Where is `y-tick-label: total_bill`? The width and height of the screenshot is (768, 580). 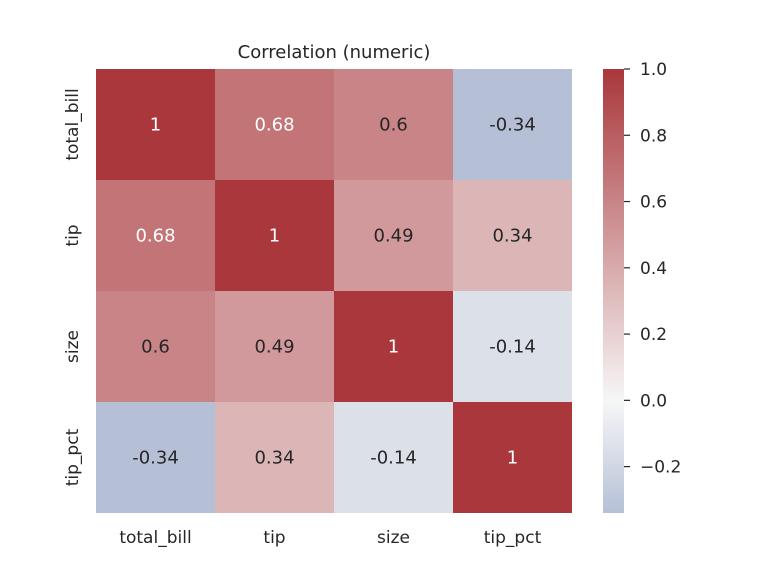
y-tick-label: total_bill is located at coordinates (73, 124).